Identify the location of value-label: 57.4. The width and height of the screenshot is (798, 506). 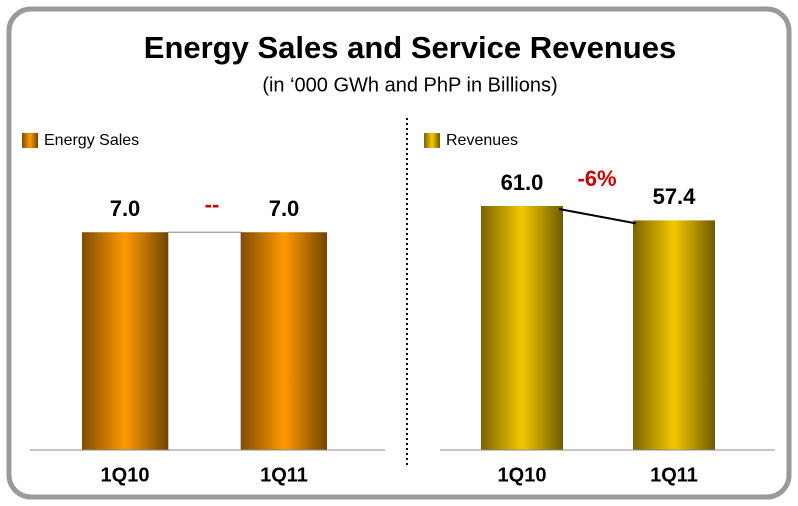
(675, 196).